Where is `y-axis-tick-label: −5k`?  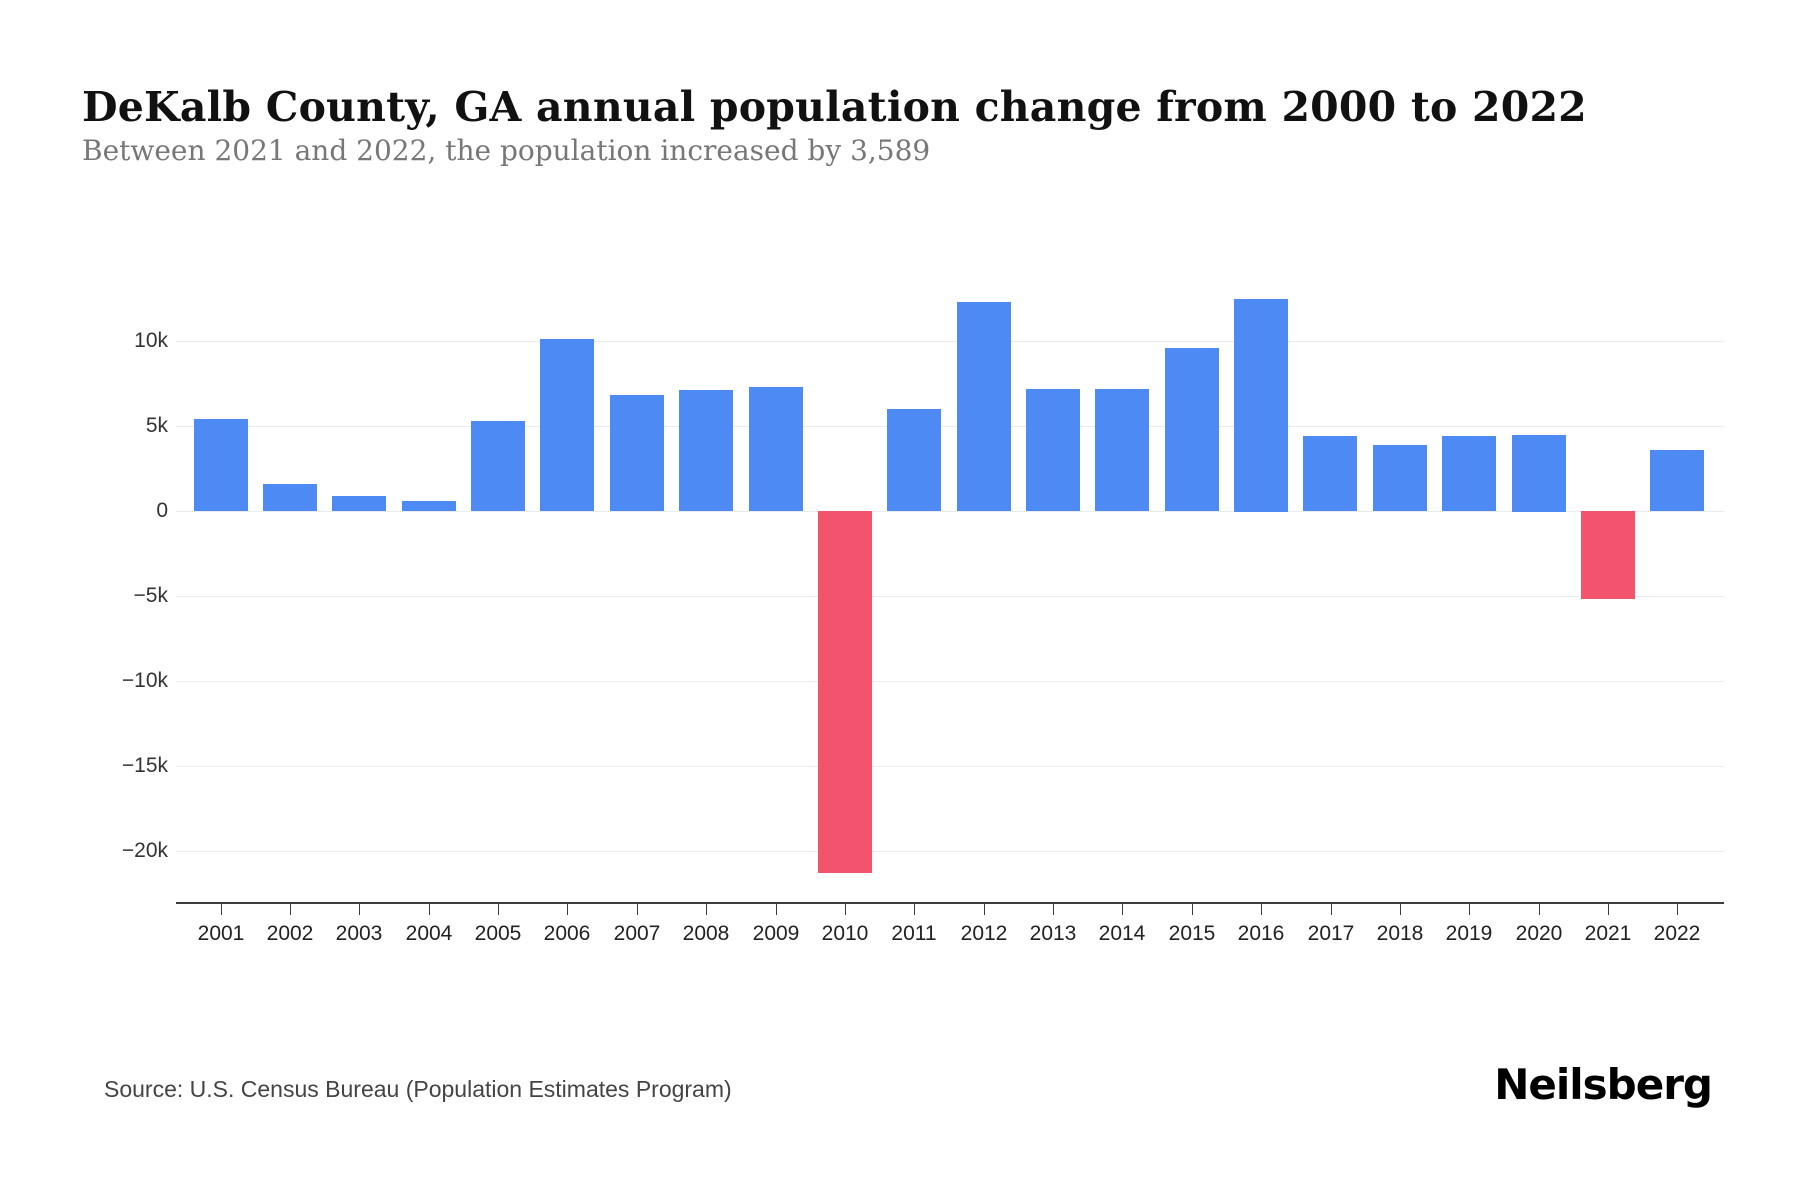 y-axis-tick-label: −5k is located at coordinates (150, 595).